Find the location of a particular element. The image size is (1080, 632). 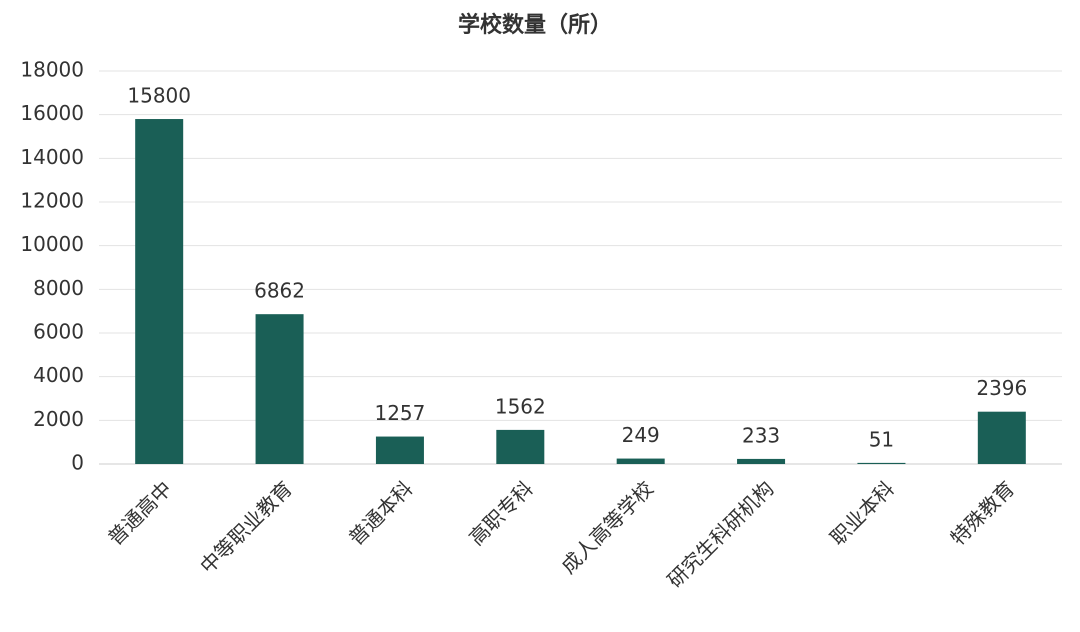

y-tick-label: 16000 is located at coordinates (52, 113).